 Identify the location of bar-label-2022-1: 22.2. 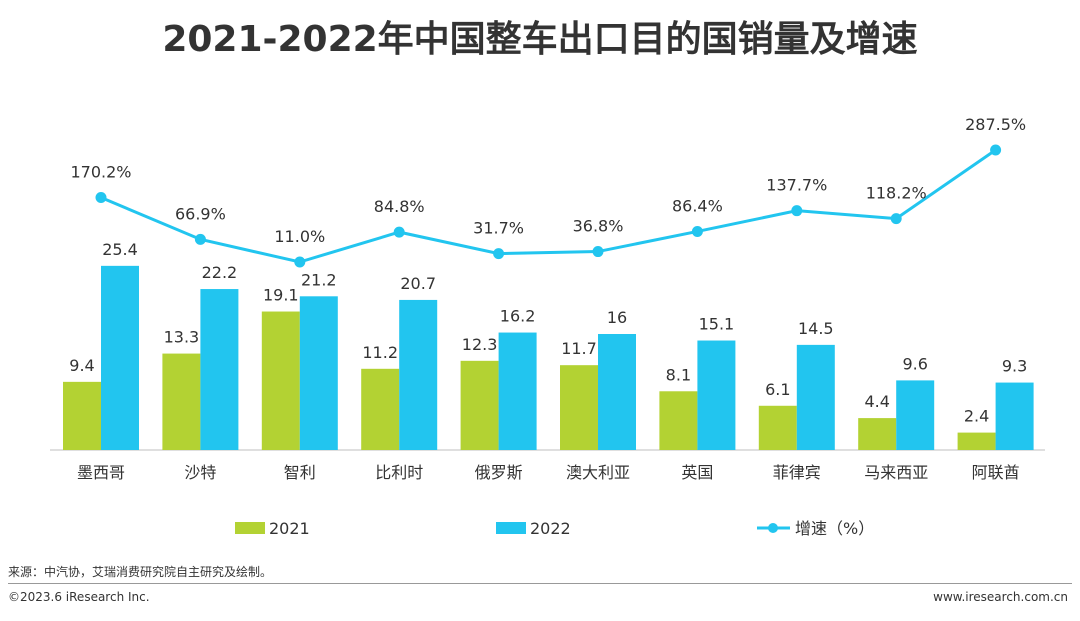
(220, 272).